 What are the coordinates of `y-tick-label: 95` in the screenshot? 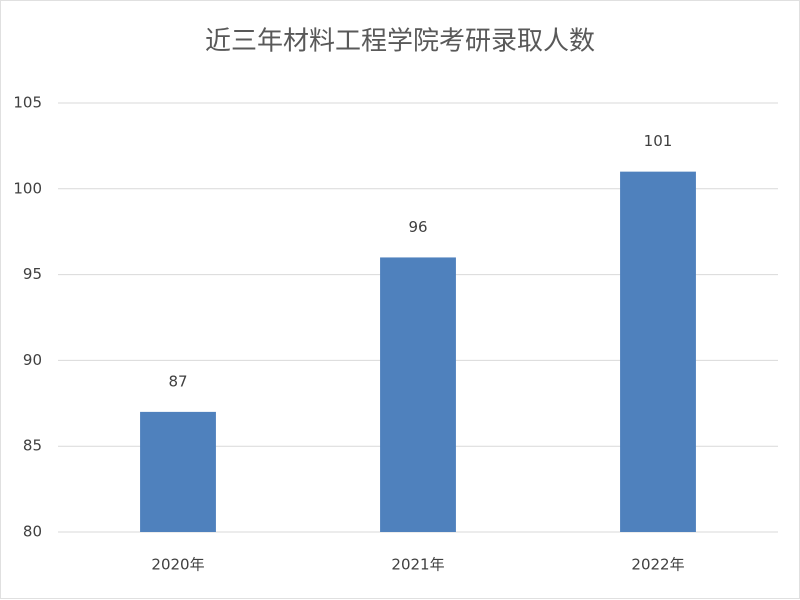 It's located at (32, 274).